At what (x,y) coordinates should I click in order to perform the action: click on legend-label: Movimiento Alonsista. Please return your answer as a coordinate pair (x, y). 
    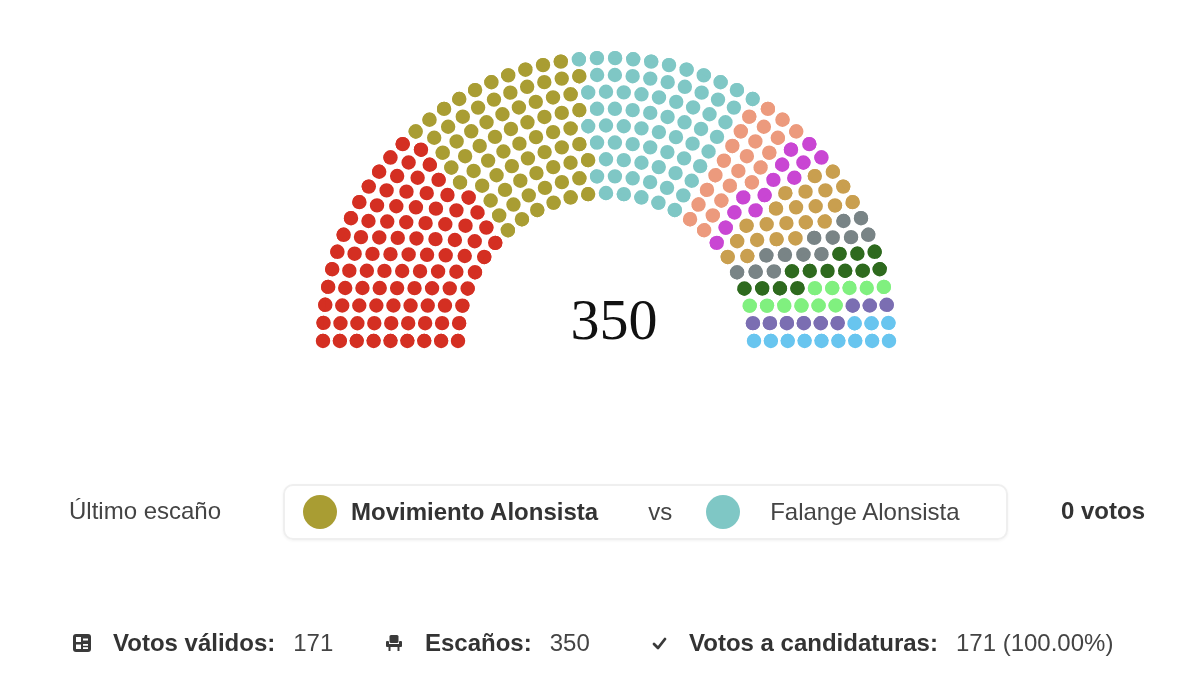
    Looking at the image, I should click on (475, 512).